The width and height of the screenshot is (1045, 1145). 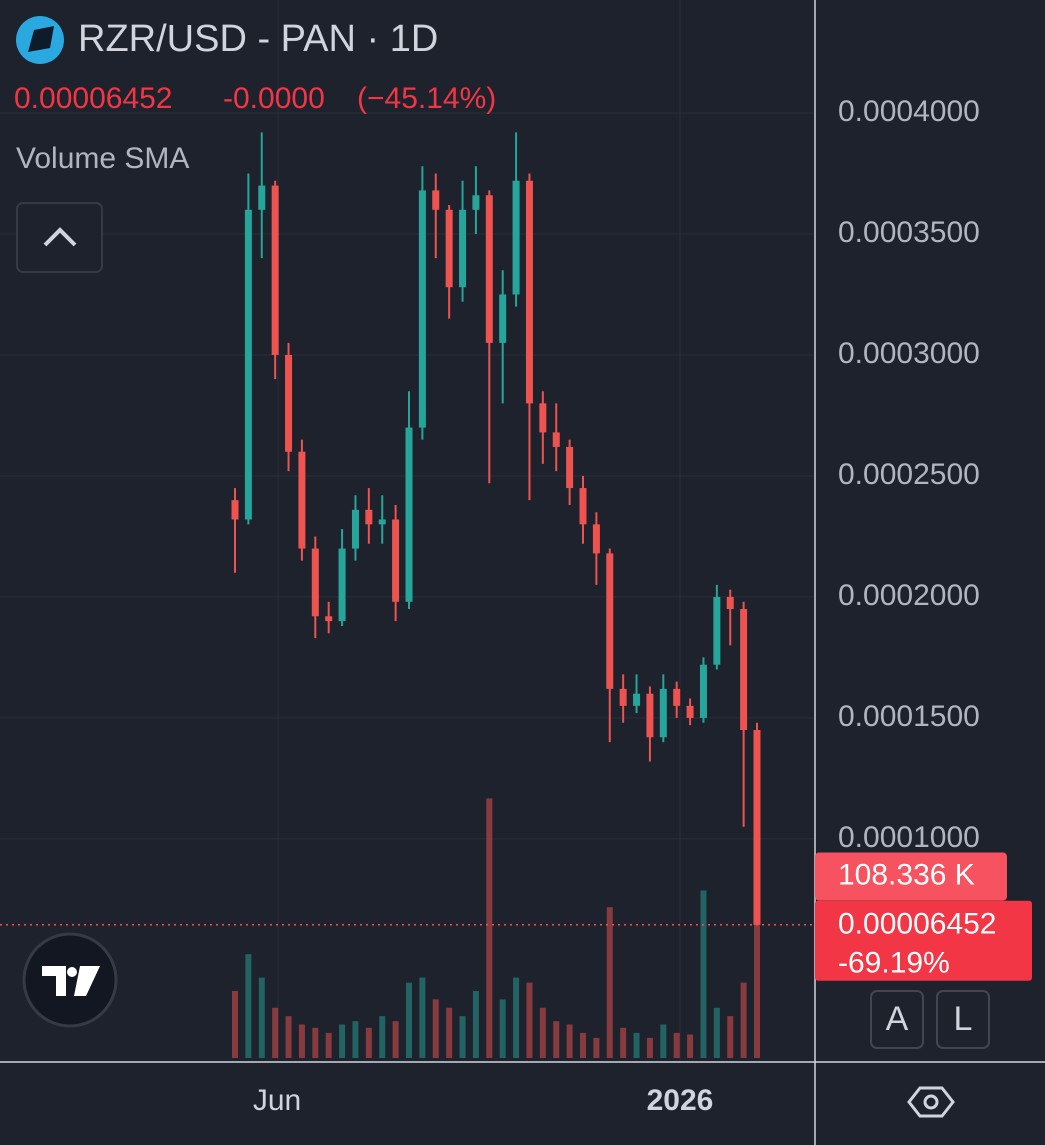 What do you see at coordinates (41, 39) in the screenshot?
I see `logo-mark` at bounding box center [41, 39].